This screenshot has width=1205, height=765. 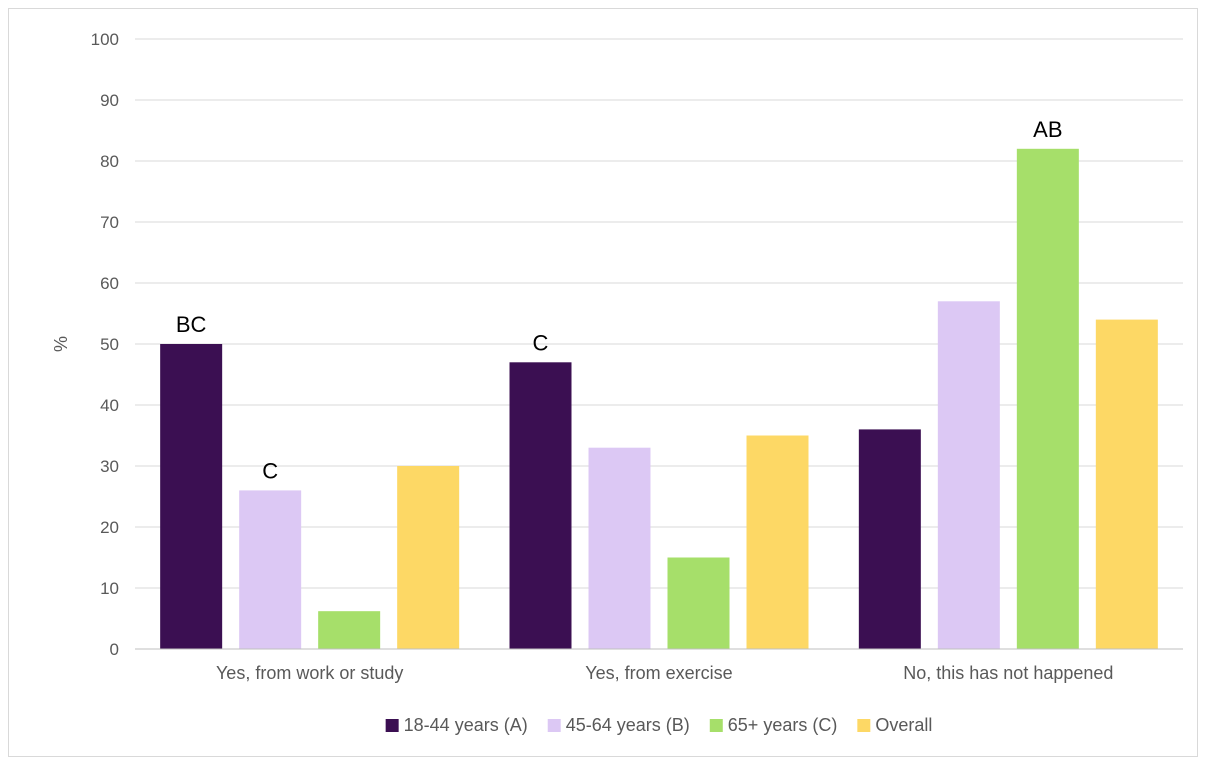 What do you see at coordinates (658, 673) in the screenshot?
I see `category-label: Yes, from exercise` at bounding box center [658, 673].